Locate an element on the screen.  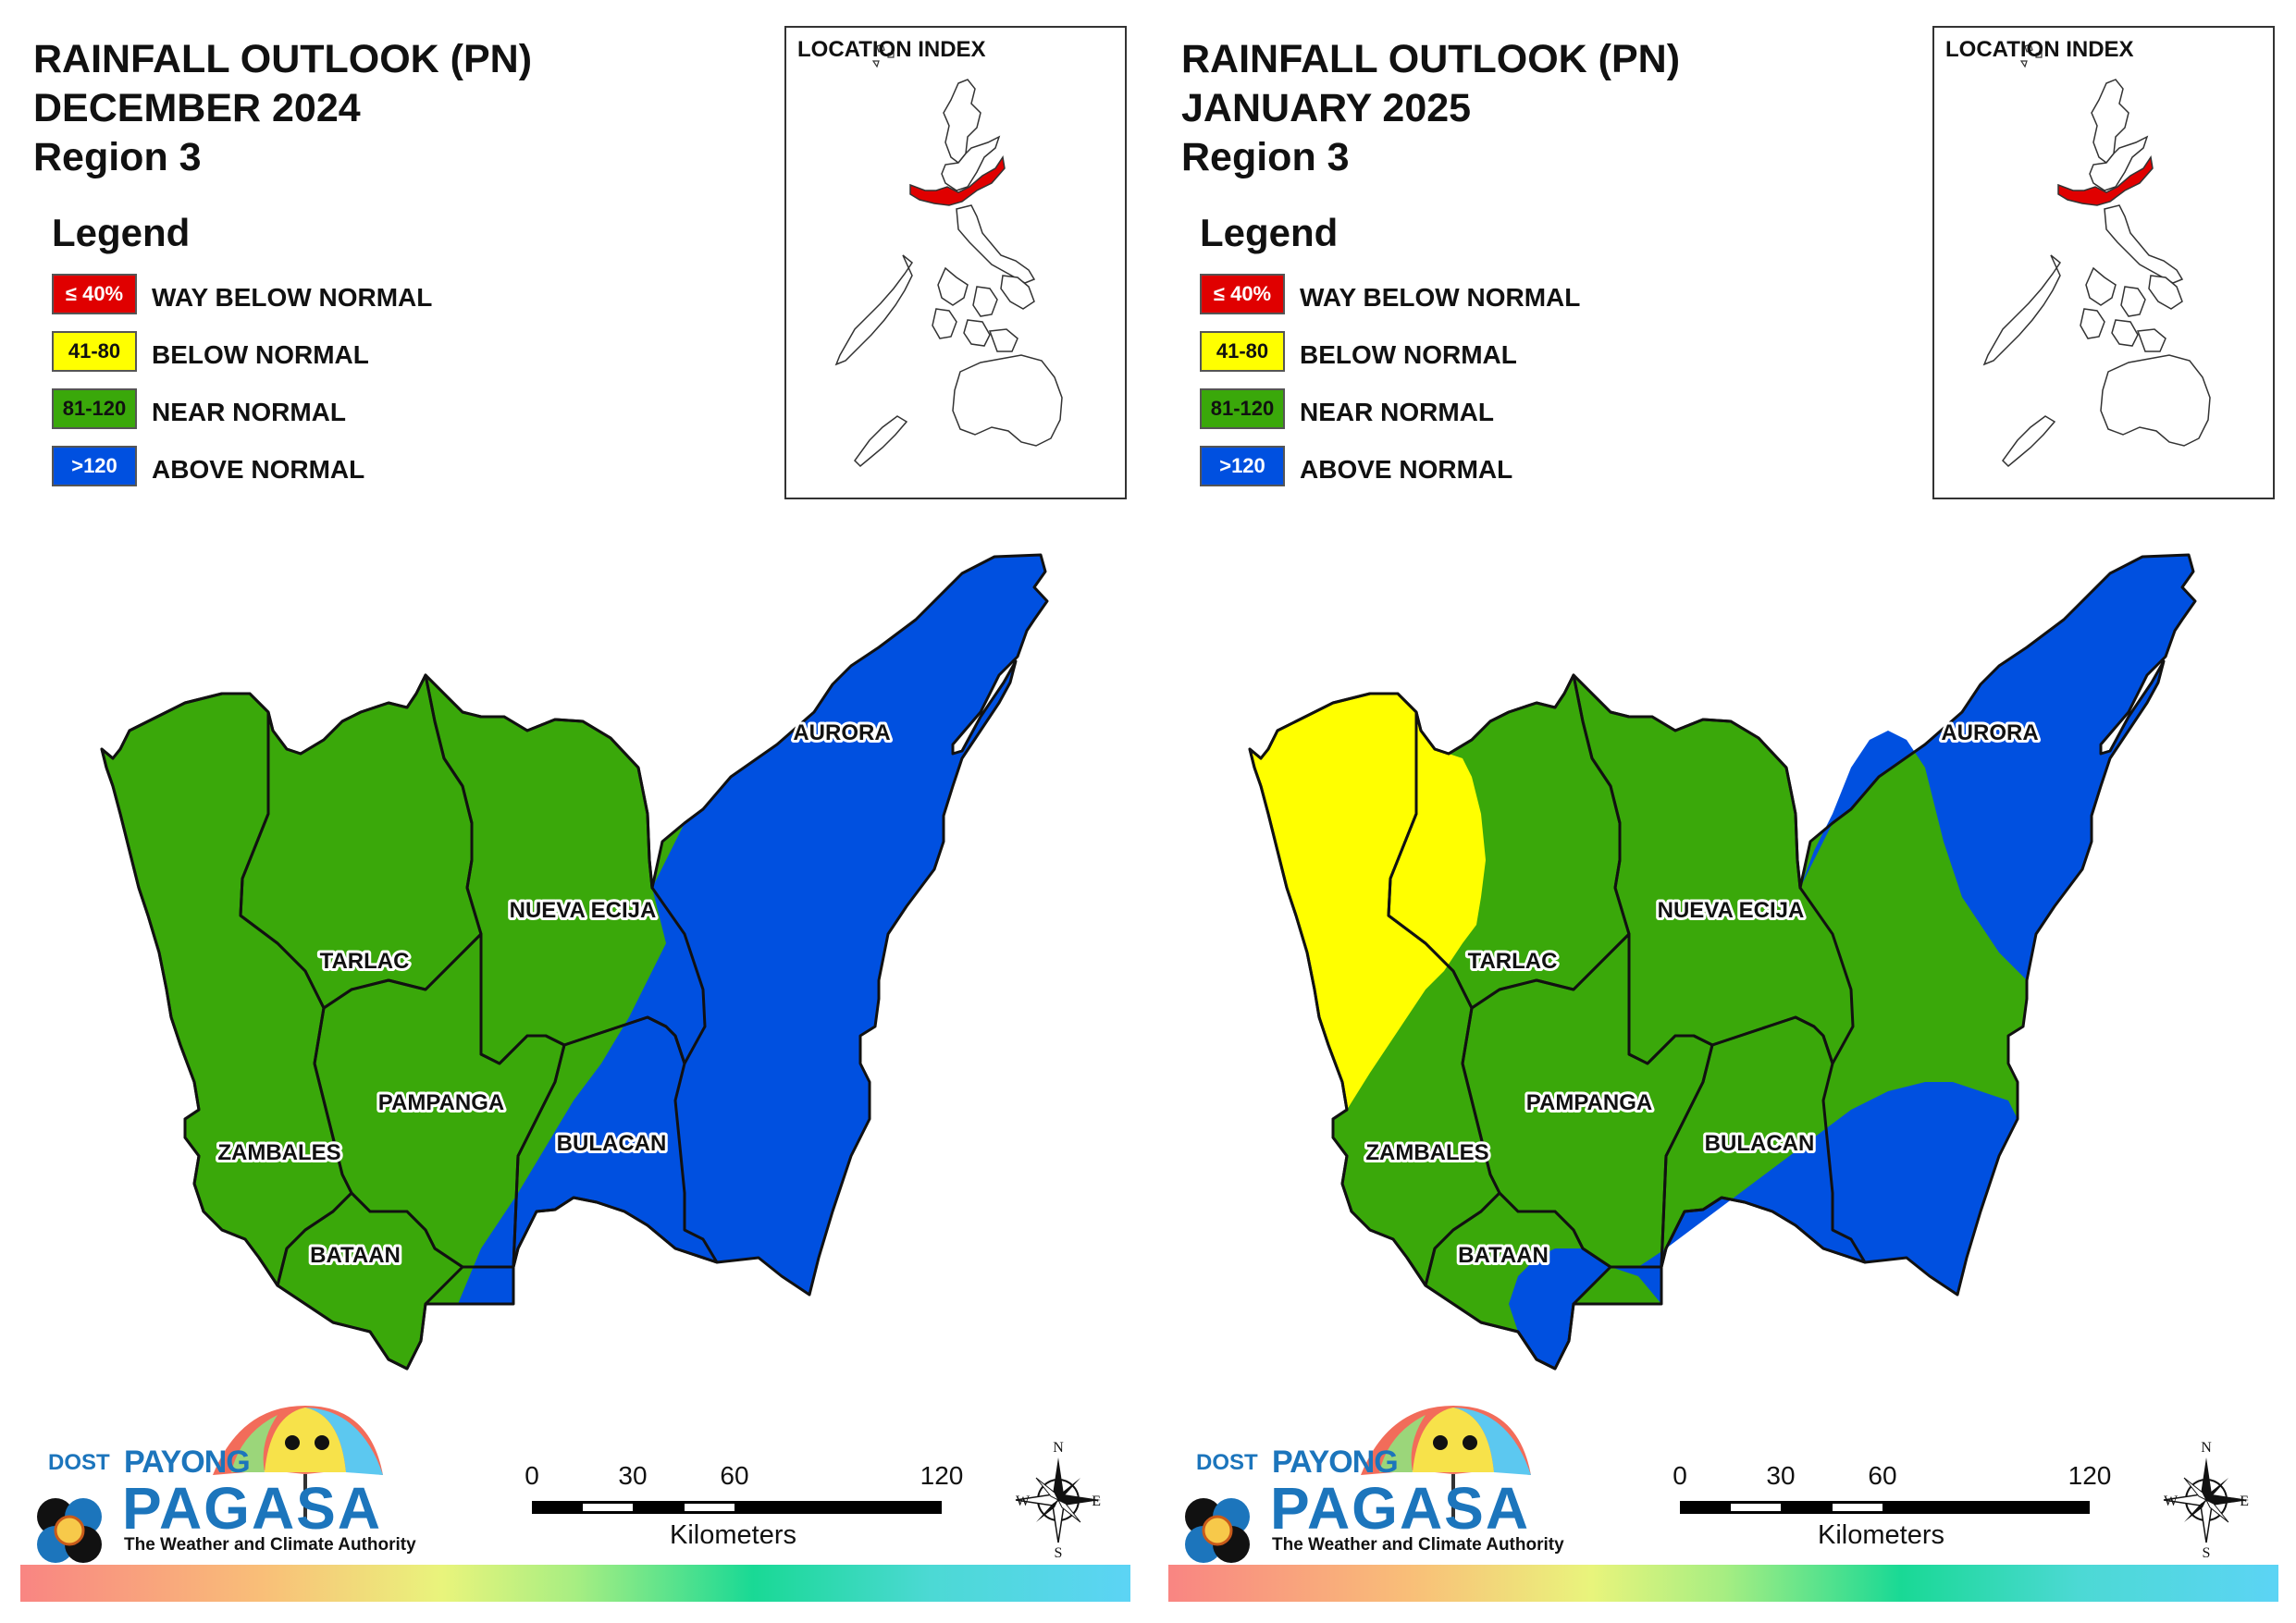
title-line-month: JANUARY 2025 is located at coordinates (1326, 108).